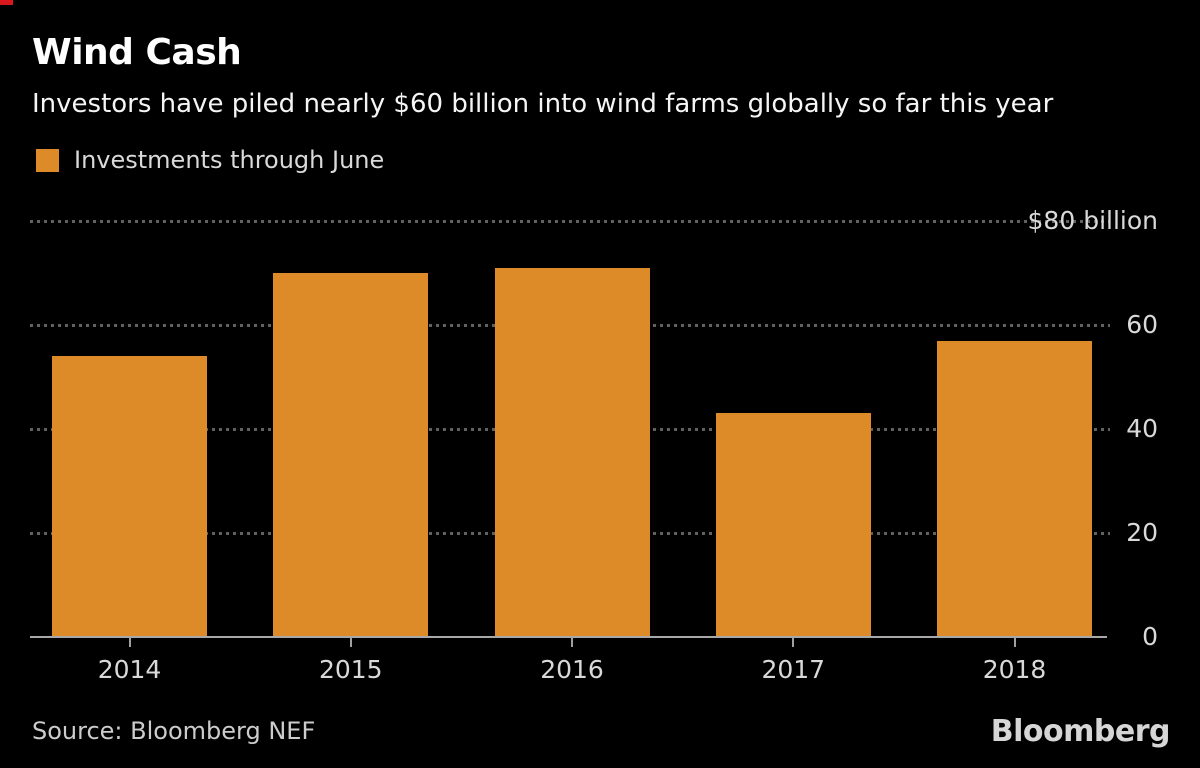 The width and height of the screenshot is (1200, 768). Describe the element at coordinates (6, 2) in the screenshot. I see `red-accent-mark` at that location.